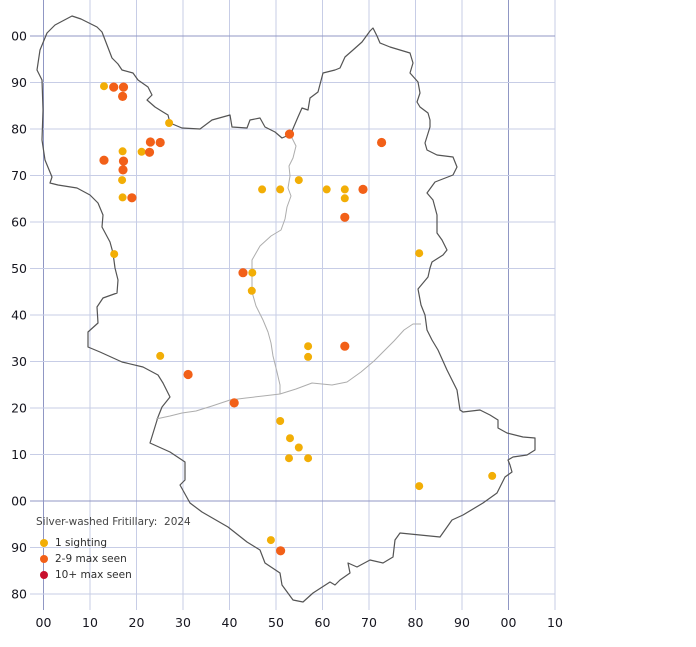  Describe the element at coordinates (323, 622) in the screenshot. I see `x-tick-label: 60` at that location.